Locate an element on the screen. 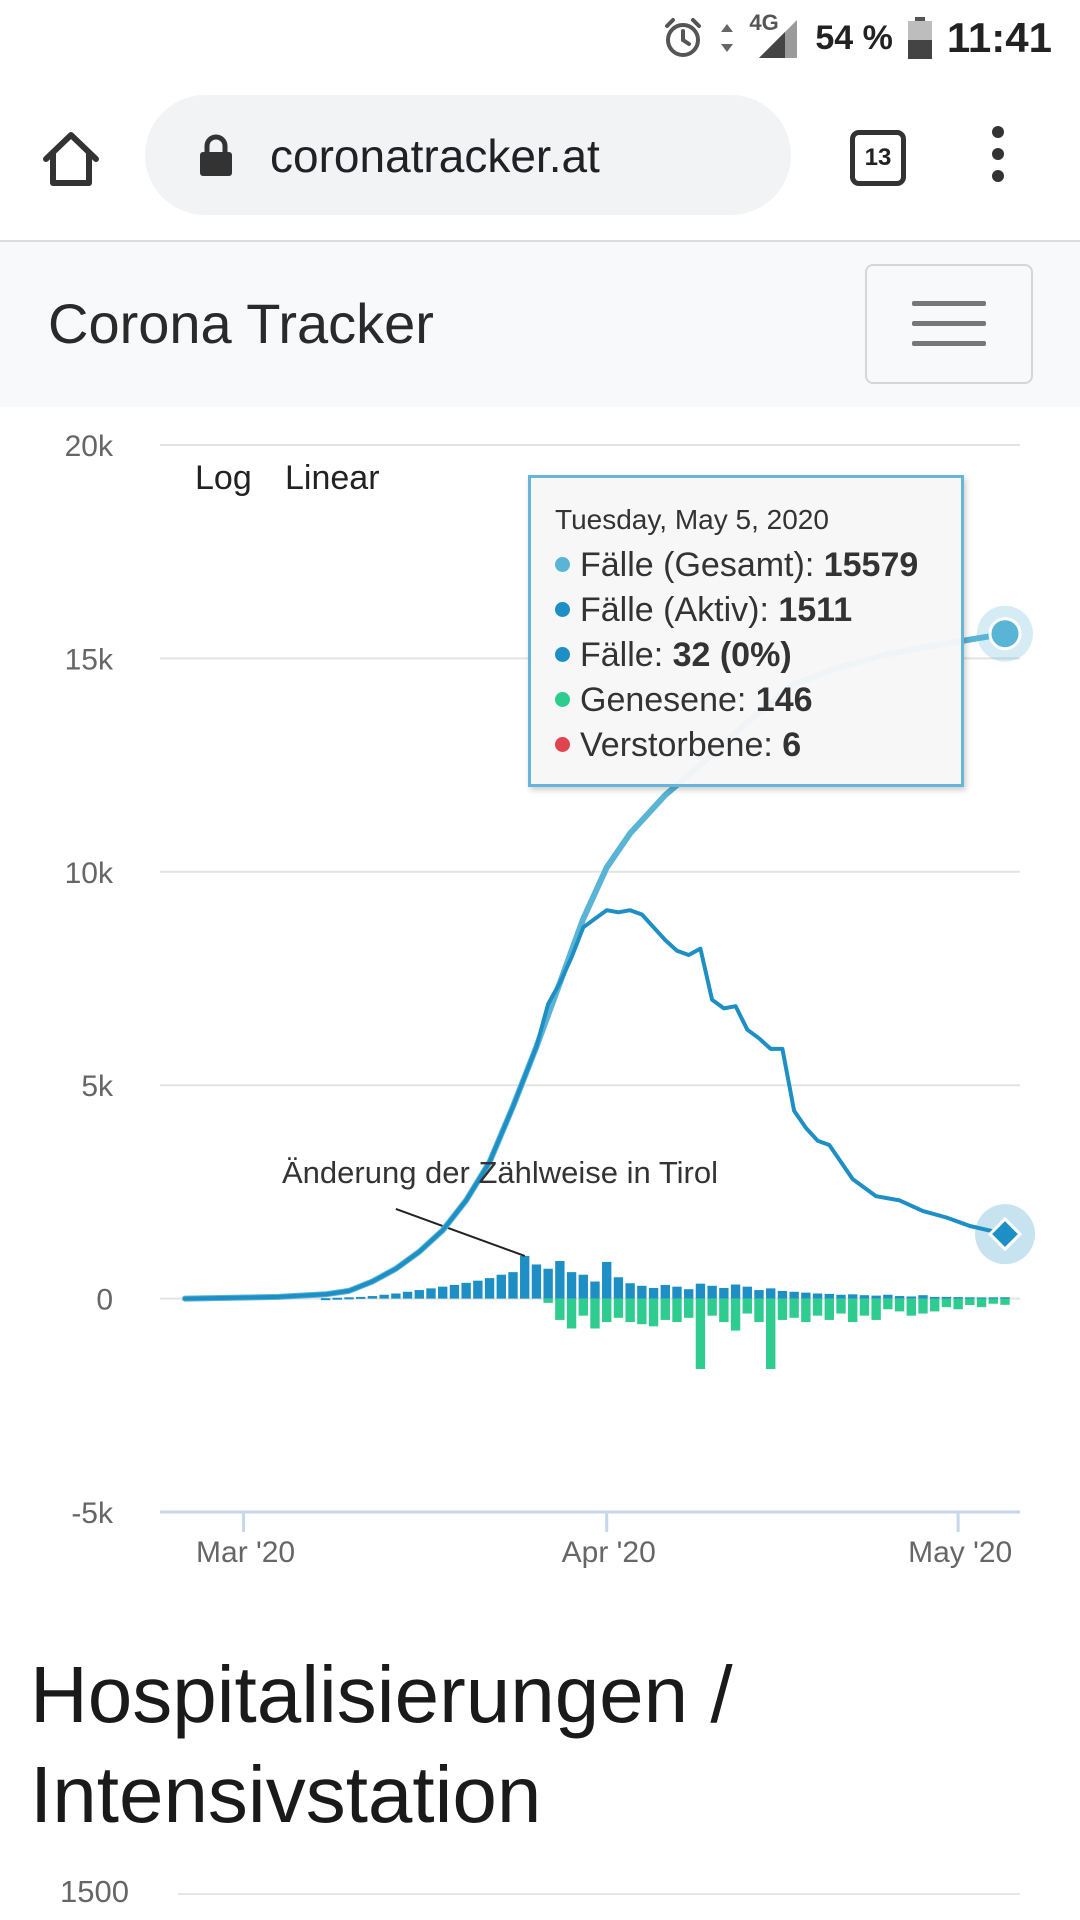 The width and height of the screenshot is (1080, 1920). site-brand: Corona Tracker is located at coordinates (241, 323).